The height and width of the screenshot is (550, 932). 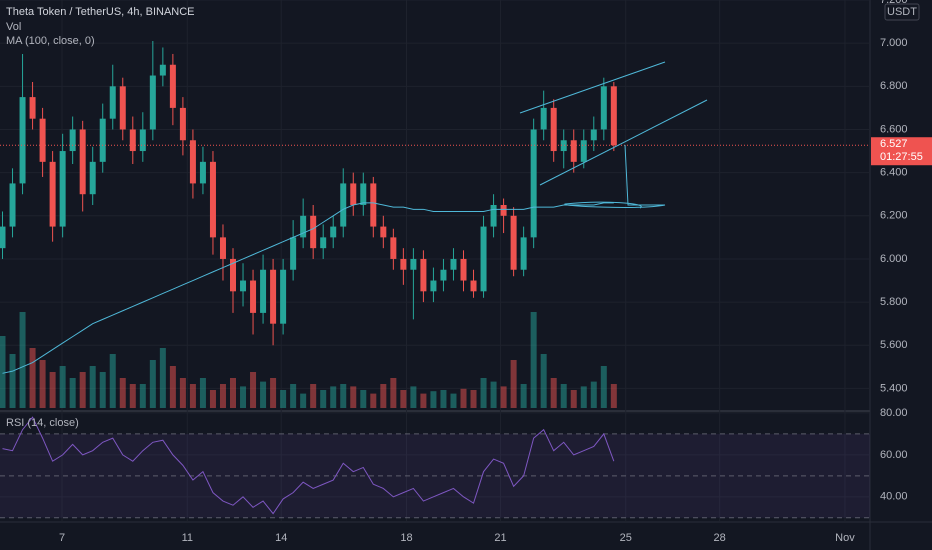 I want to click on x-tick-label: 28, so click(x=720, y=538).